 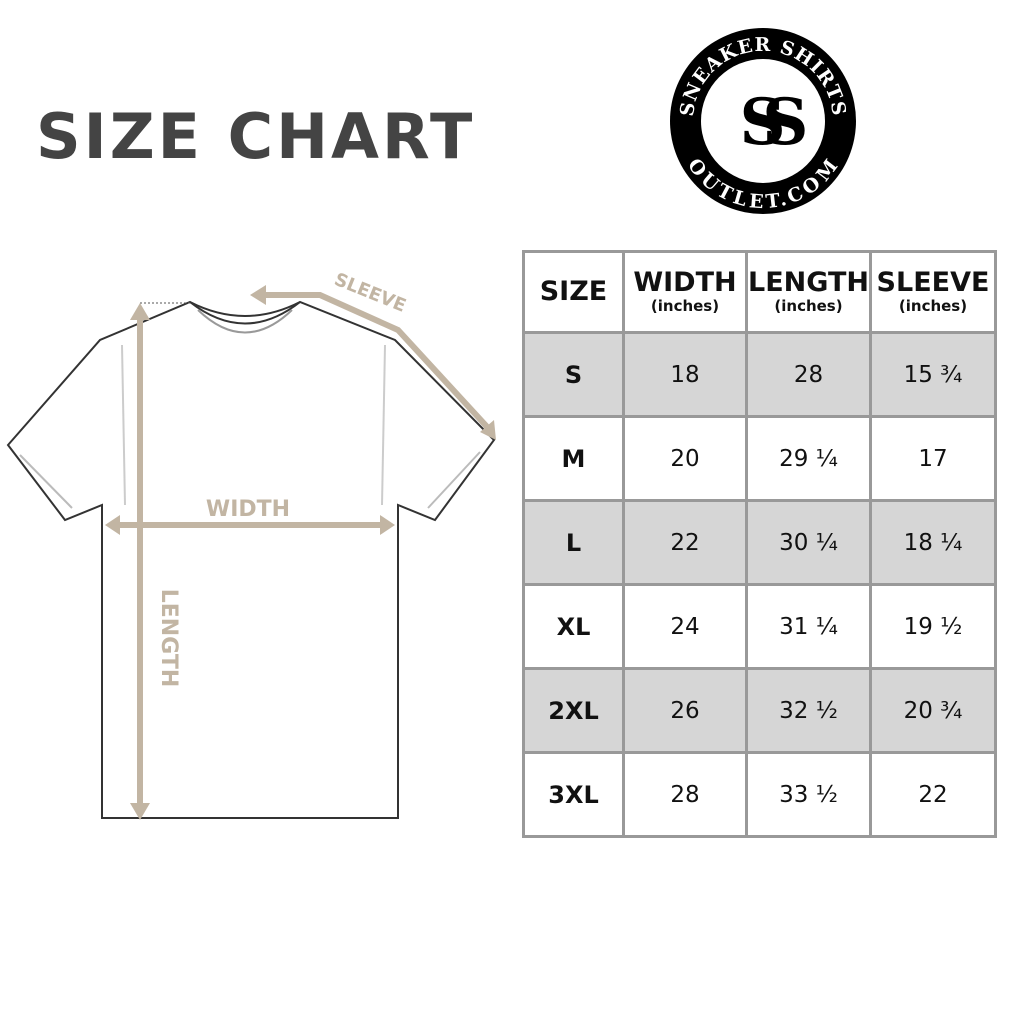 I want to click on width-cell: 22, so click(x=685, y=542).